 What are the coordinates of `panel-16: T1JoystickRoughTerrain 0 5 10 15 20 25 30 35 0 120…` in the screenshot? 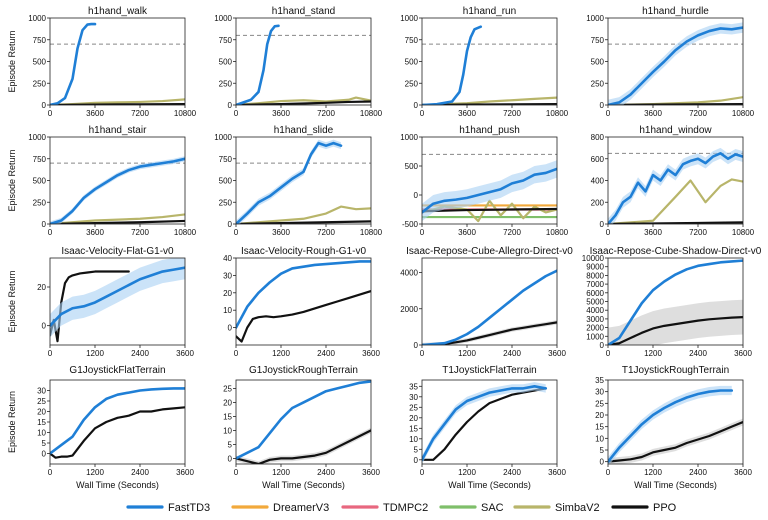 It's located at (673, 427).